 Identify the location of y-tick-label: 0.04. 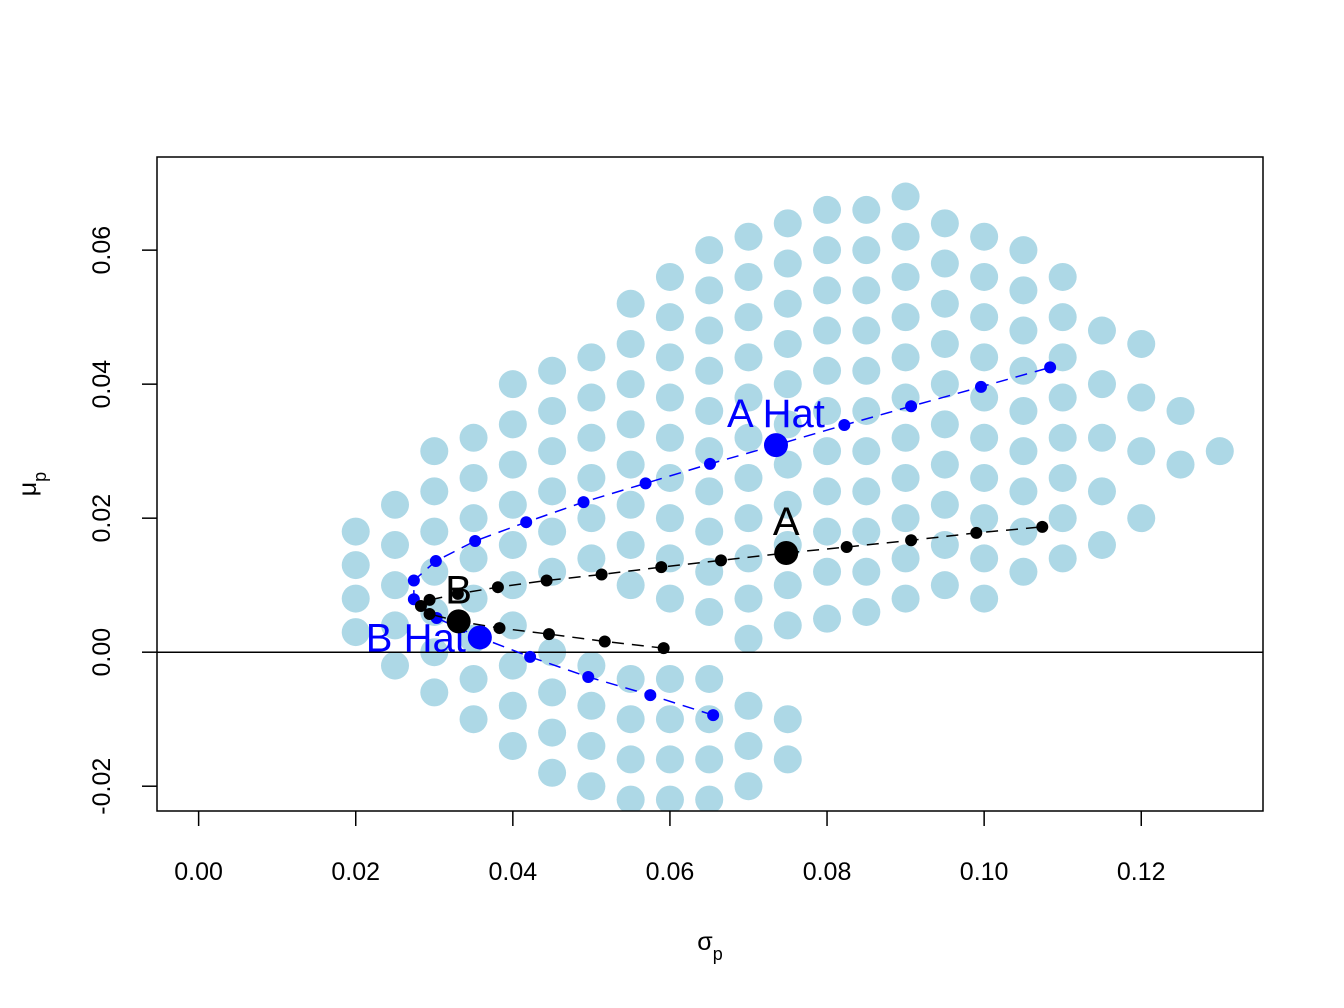
(102, 384).